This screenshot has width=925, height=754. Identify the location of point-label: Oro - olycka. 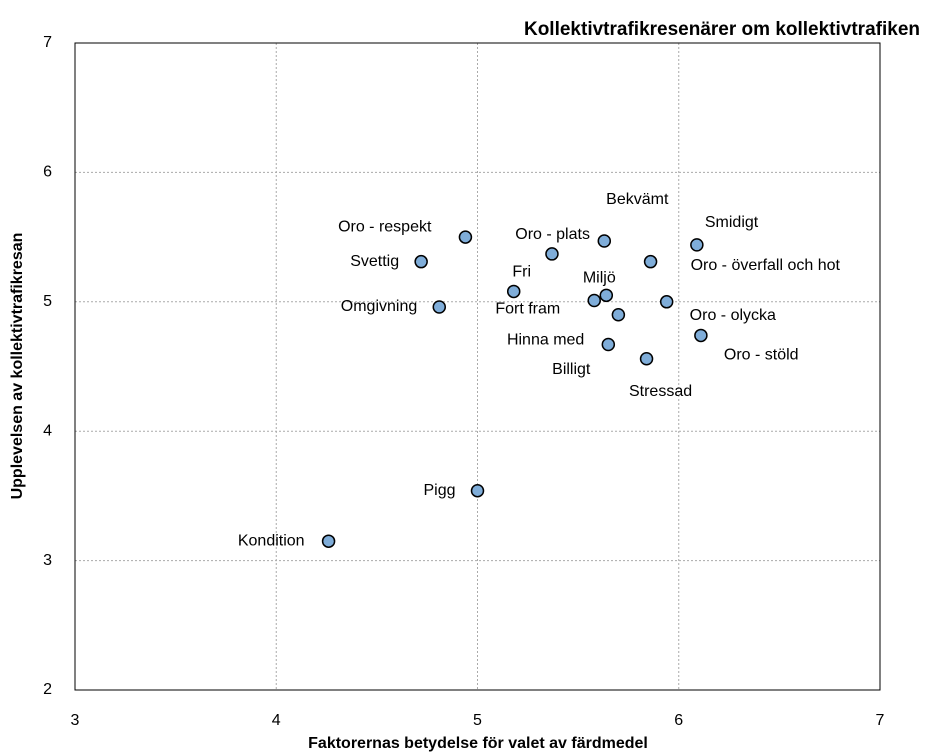
(733, 315).